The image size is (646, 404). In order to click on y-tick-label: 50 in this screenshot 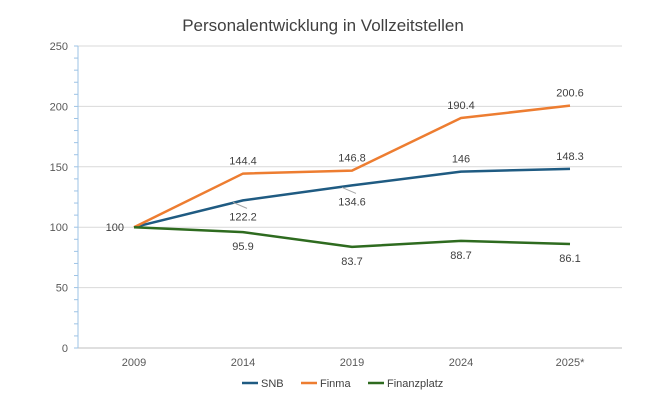, I will do `click(62, 289)`.